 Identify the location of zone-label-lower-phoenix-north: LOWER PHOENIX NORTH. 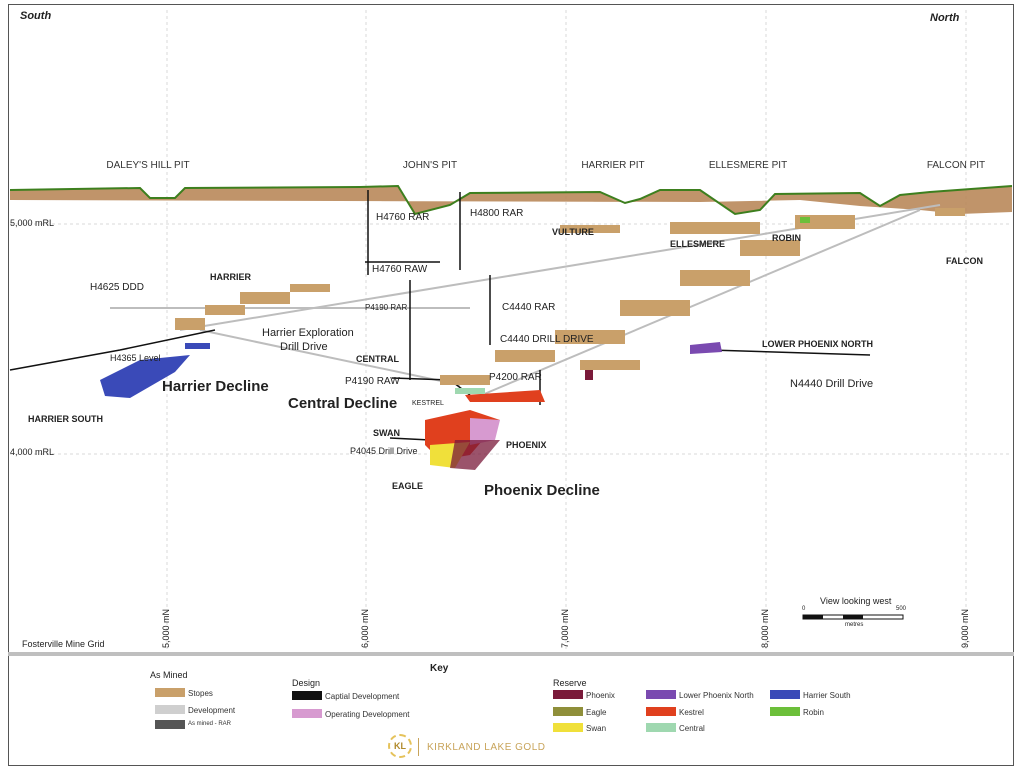
(818, 344).